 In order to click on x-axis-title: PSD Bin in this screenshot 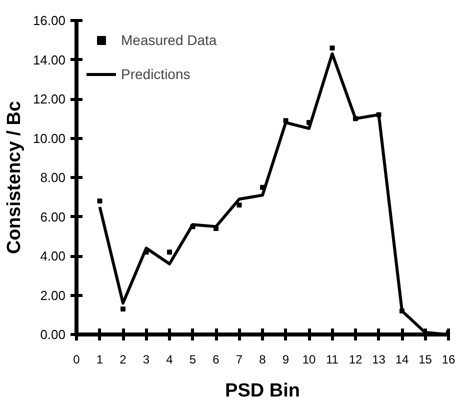, I will do `click(262, 391)`.